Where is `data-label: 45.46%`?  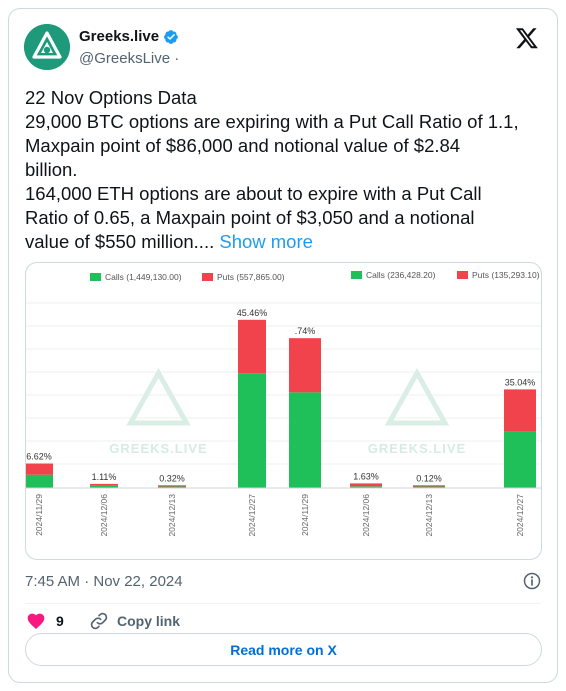 data-label: 45.46% is located at coordinates (252, 313).